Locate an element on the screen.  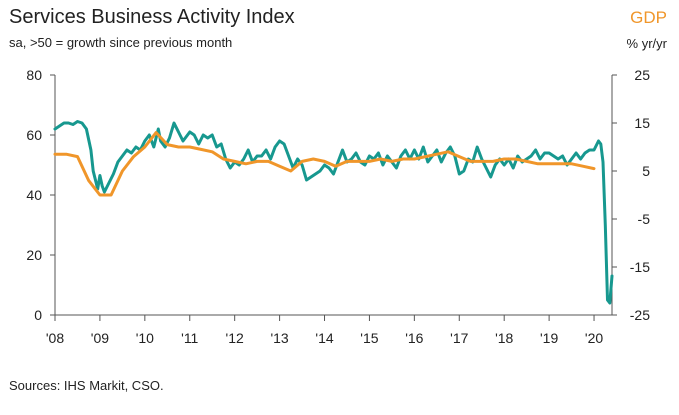
x-tick-label: '18 is located at coordinates (504, 338).